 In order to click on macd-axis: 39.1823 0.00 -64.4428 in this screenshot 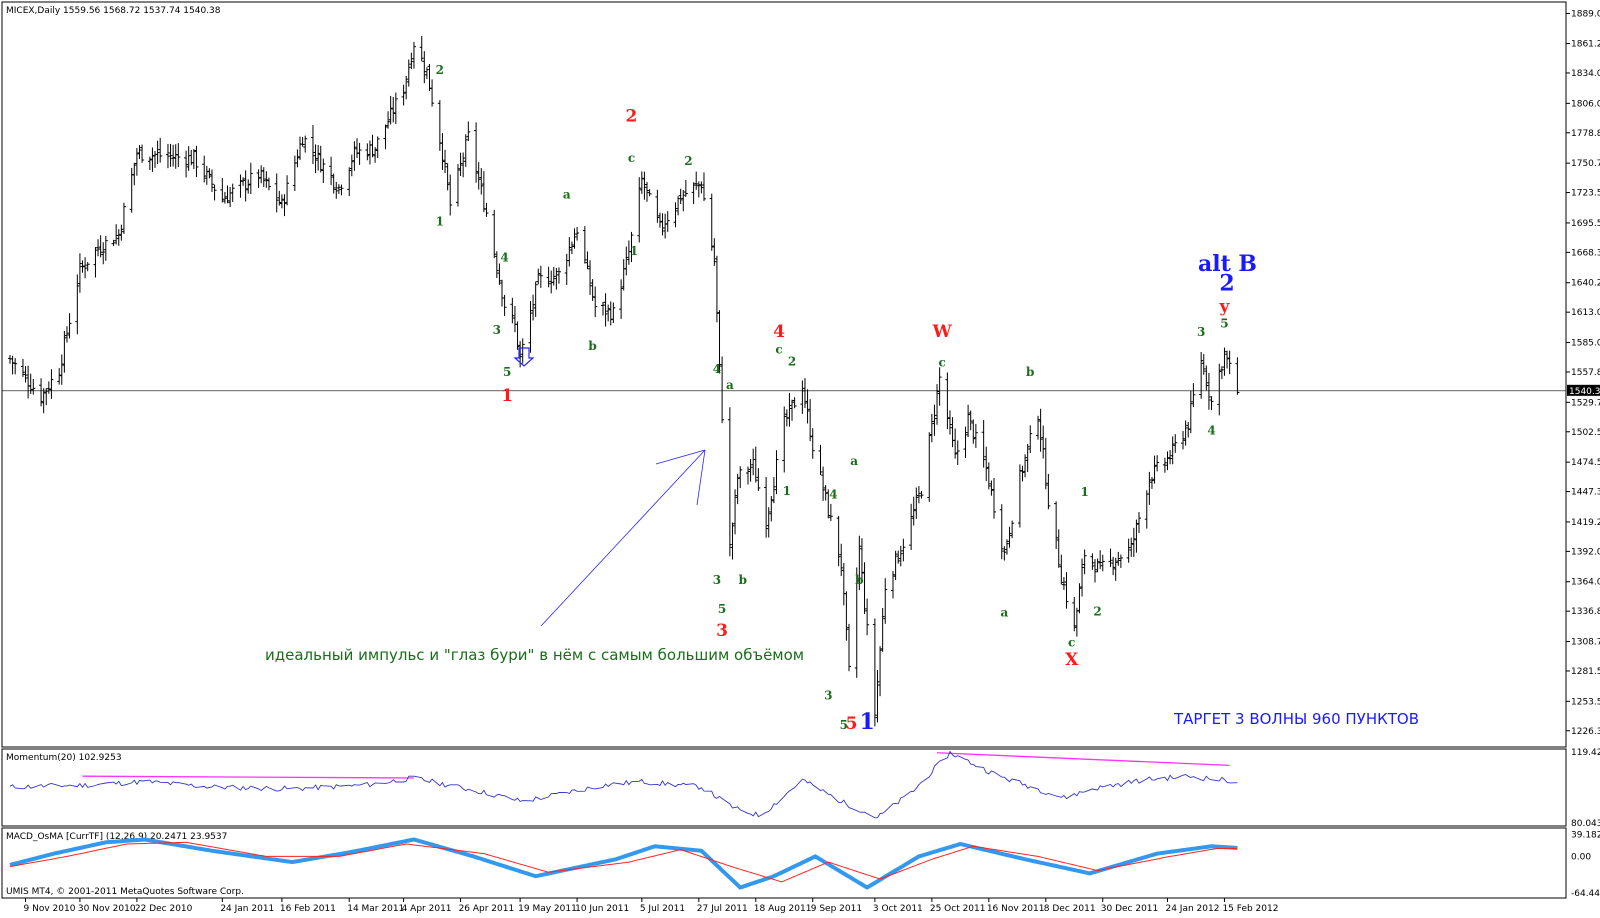, I will do `click(1585, 864)`.